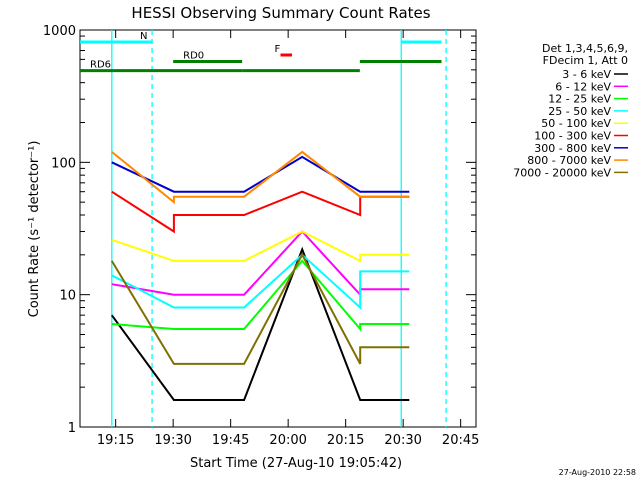  What do you see at coordinates (277, 49) in the screenshot?
I see `mode-label-F: F` at bounding box center [277, 49].